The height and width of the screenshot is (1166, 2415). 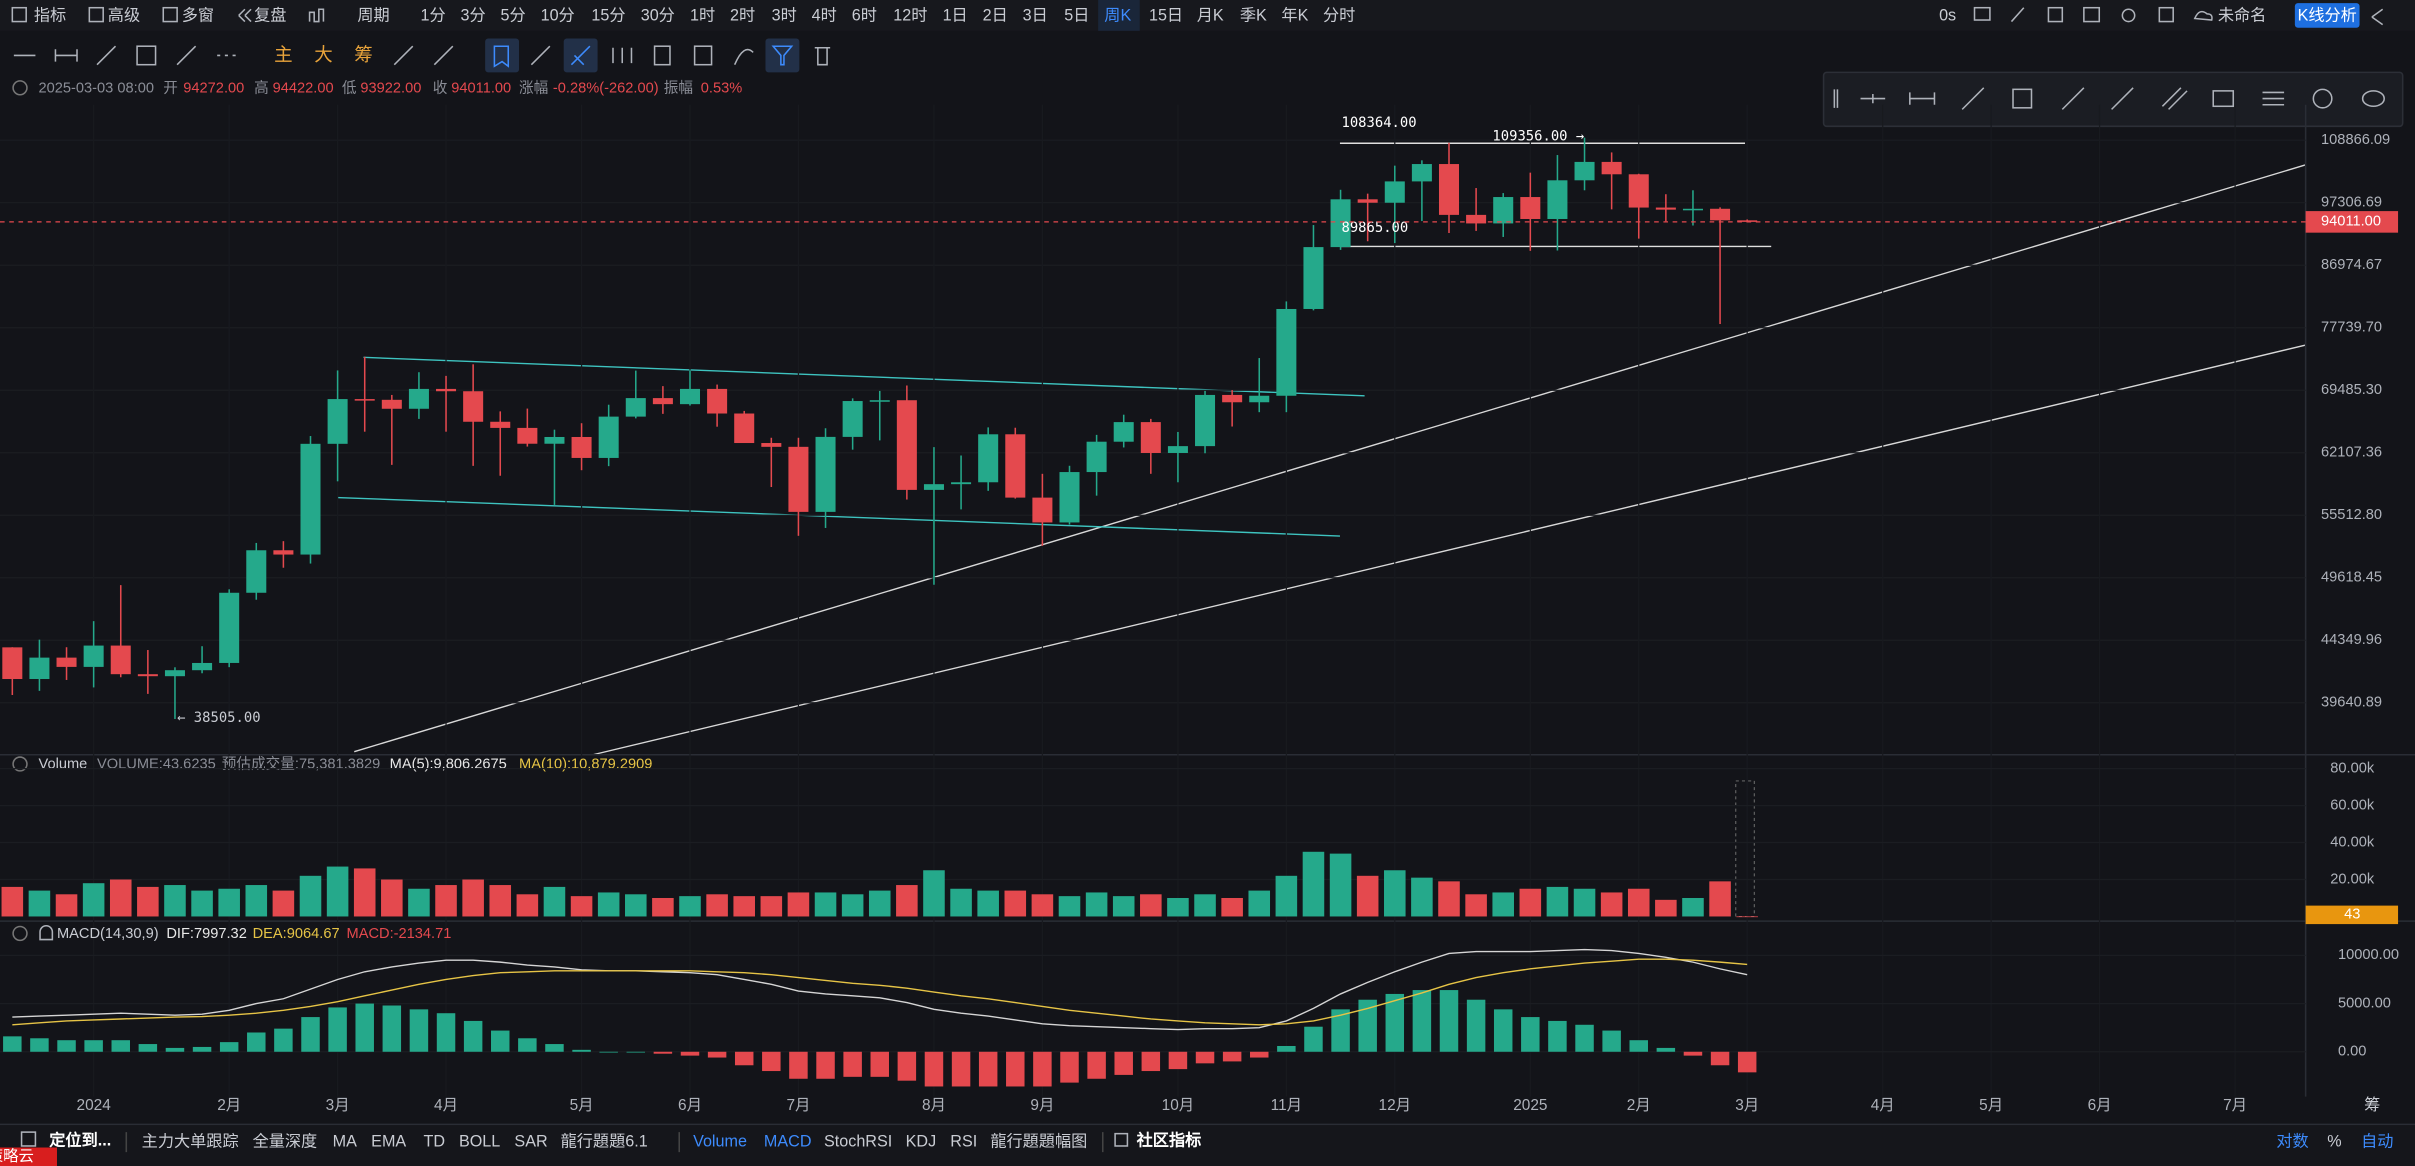 I want to click on badge: 策略云, so click(x=17, y=1156).